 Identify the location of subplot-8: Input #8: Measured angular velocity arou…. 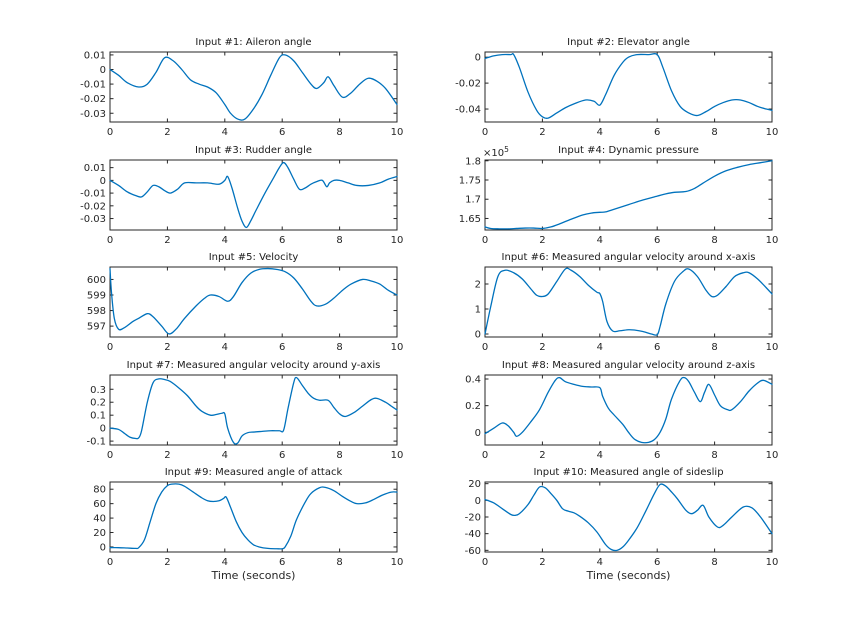
(622, 410).